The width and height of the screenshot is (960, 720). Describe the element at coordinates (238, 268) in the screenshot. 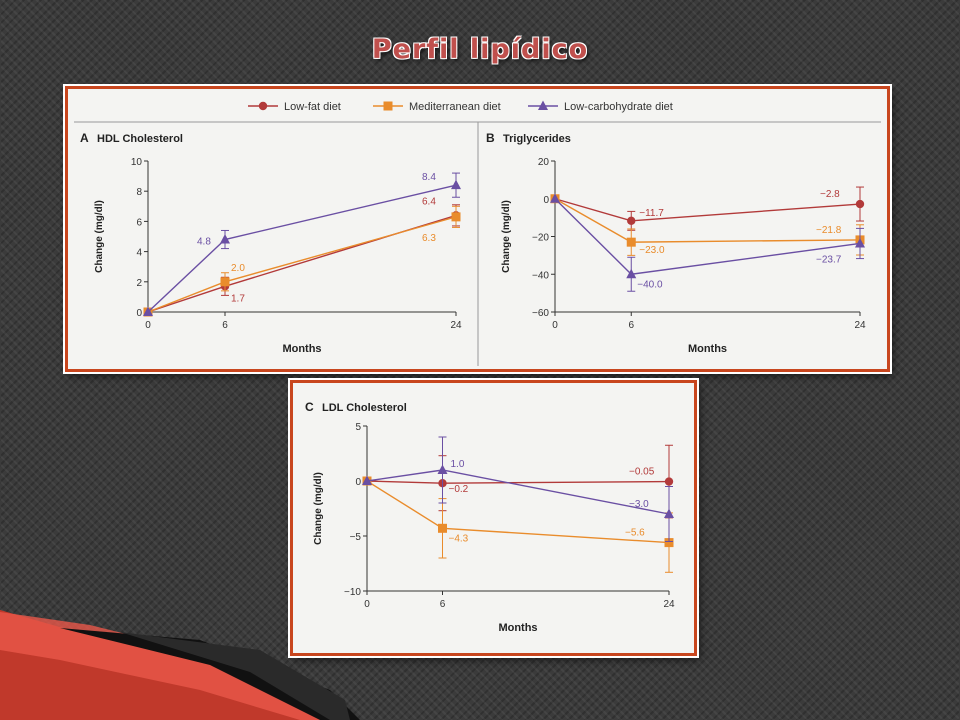

I see `data-label: 2.0` at that location.